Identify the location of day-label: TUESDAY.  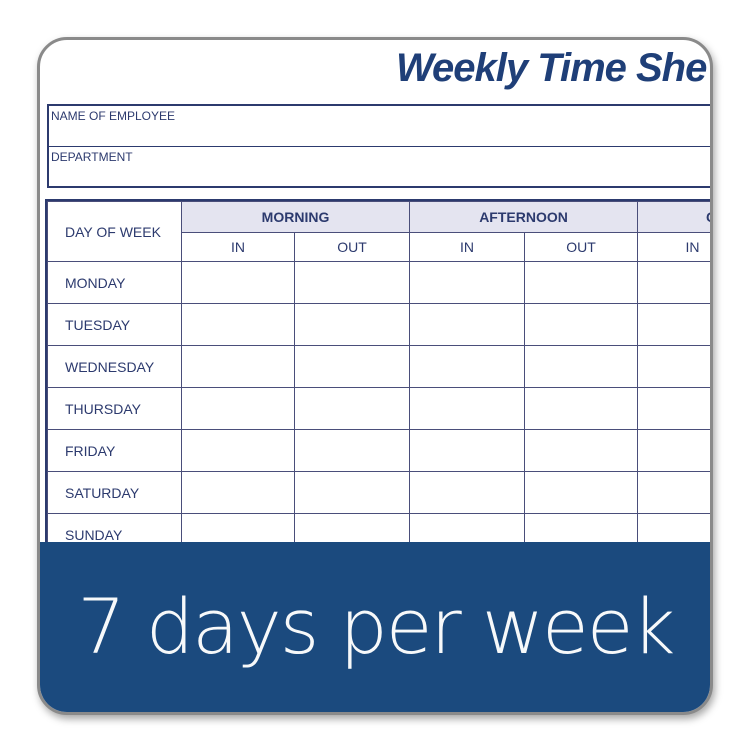
(114, 324).